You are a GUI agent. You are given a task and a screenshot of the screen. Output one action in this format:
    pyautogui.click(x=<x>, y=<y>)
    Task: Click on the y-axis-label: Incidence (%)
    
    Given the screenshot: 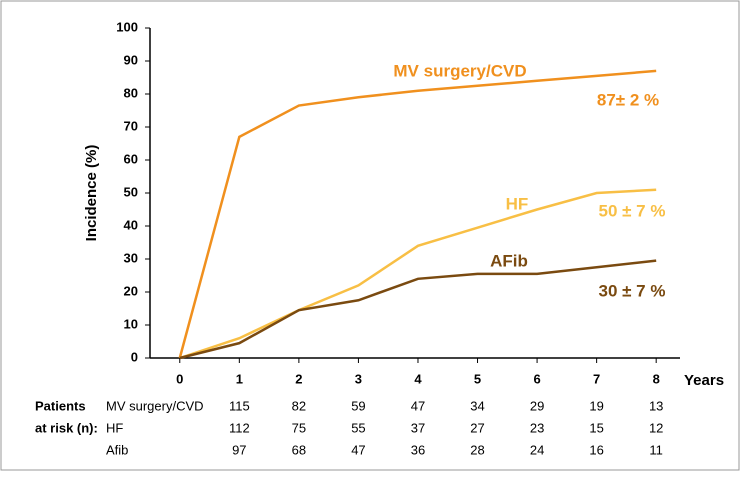 What is the action you would take?
    pyautogui.click(x=91, y=193)
    